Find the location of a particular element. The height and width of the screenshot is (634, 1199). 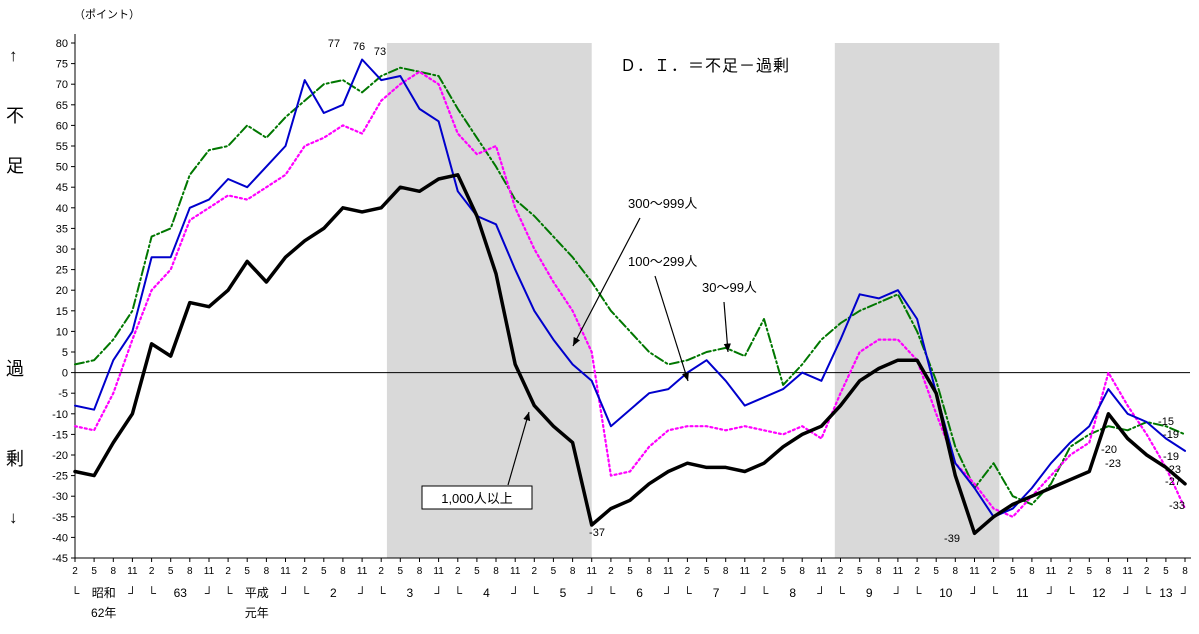

svg-text: 35 is located at coordinates (62, 229).